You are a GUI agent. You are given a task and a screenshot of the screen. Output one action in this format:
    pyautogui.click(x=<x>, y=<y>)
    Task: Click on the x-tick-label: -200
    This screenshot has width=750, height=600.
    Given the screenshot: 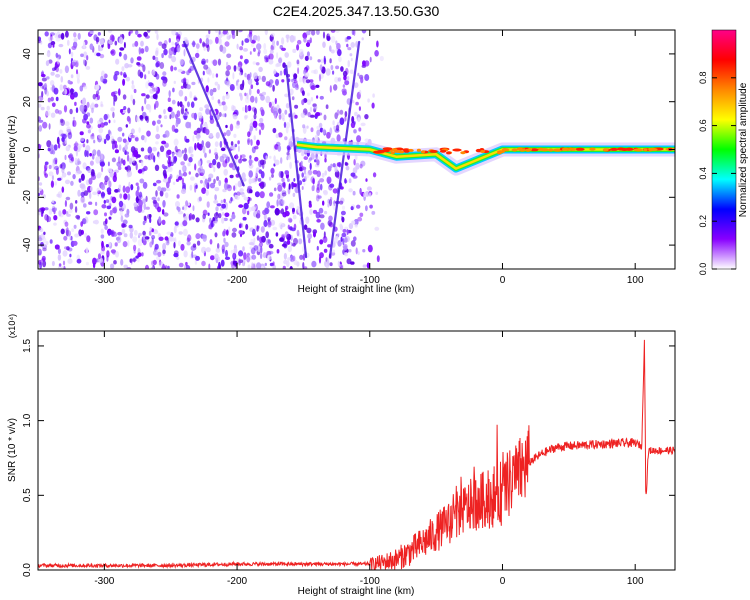 What is the action you would take?
    pyautogui.click(x=237, y=280)
    